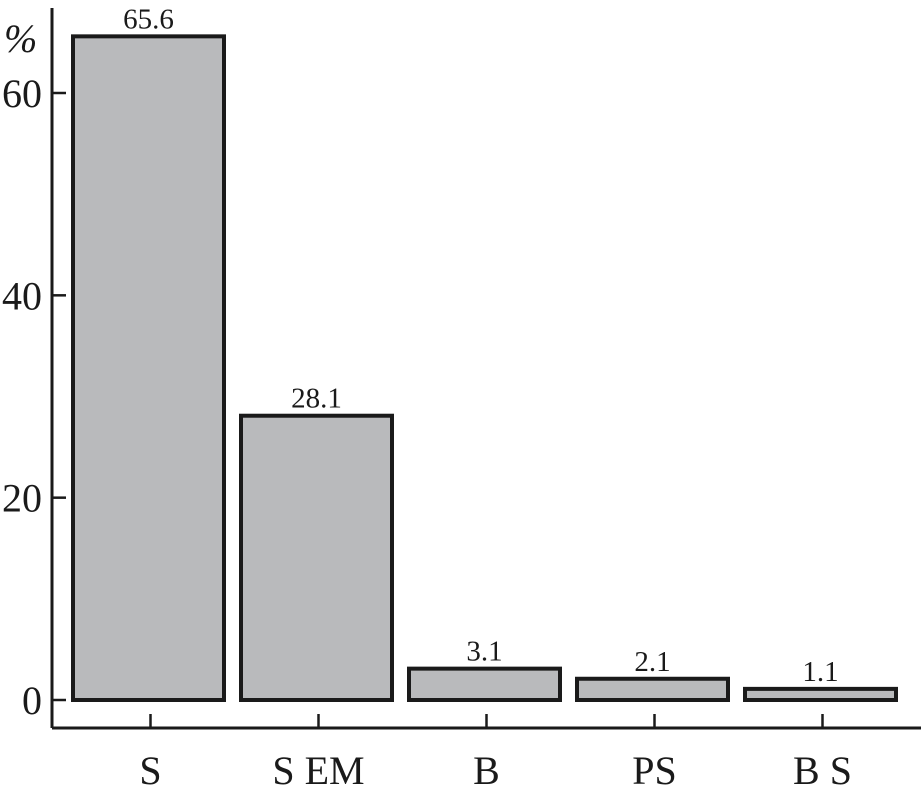 The width and height of the screenshot is (921, 795). I want to click on bar-value-label: 2.1, so click(652, 662).